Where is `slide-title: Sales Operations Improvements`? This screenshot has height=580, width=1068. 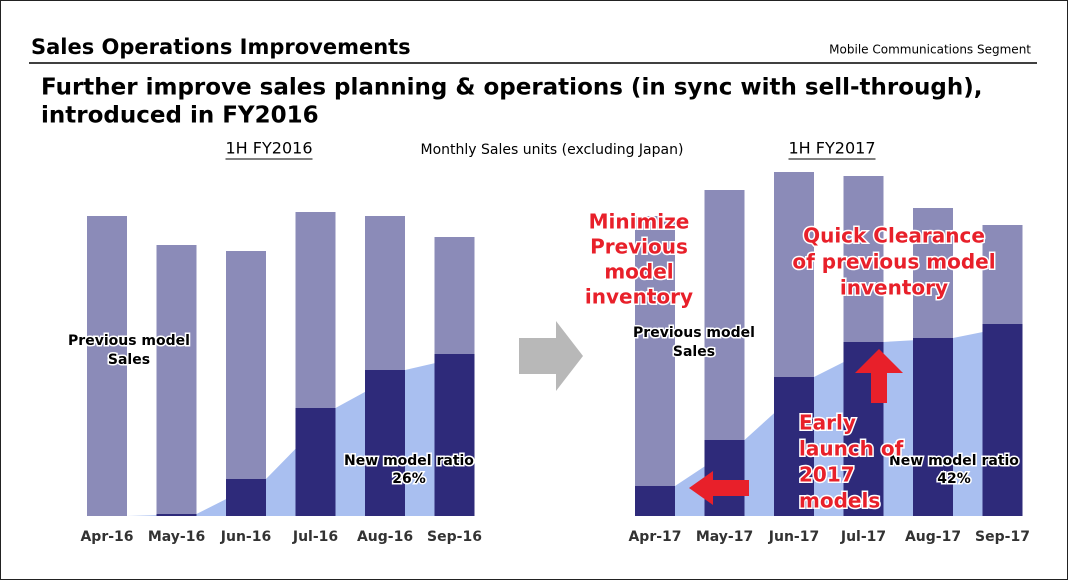
slide-title: Sales Operations Improvements is located at coordinates (221, 47).